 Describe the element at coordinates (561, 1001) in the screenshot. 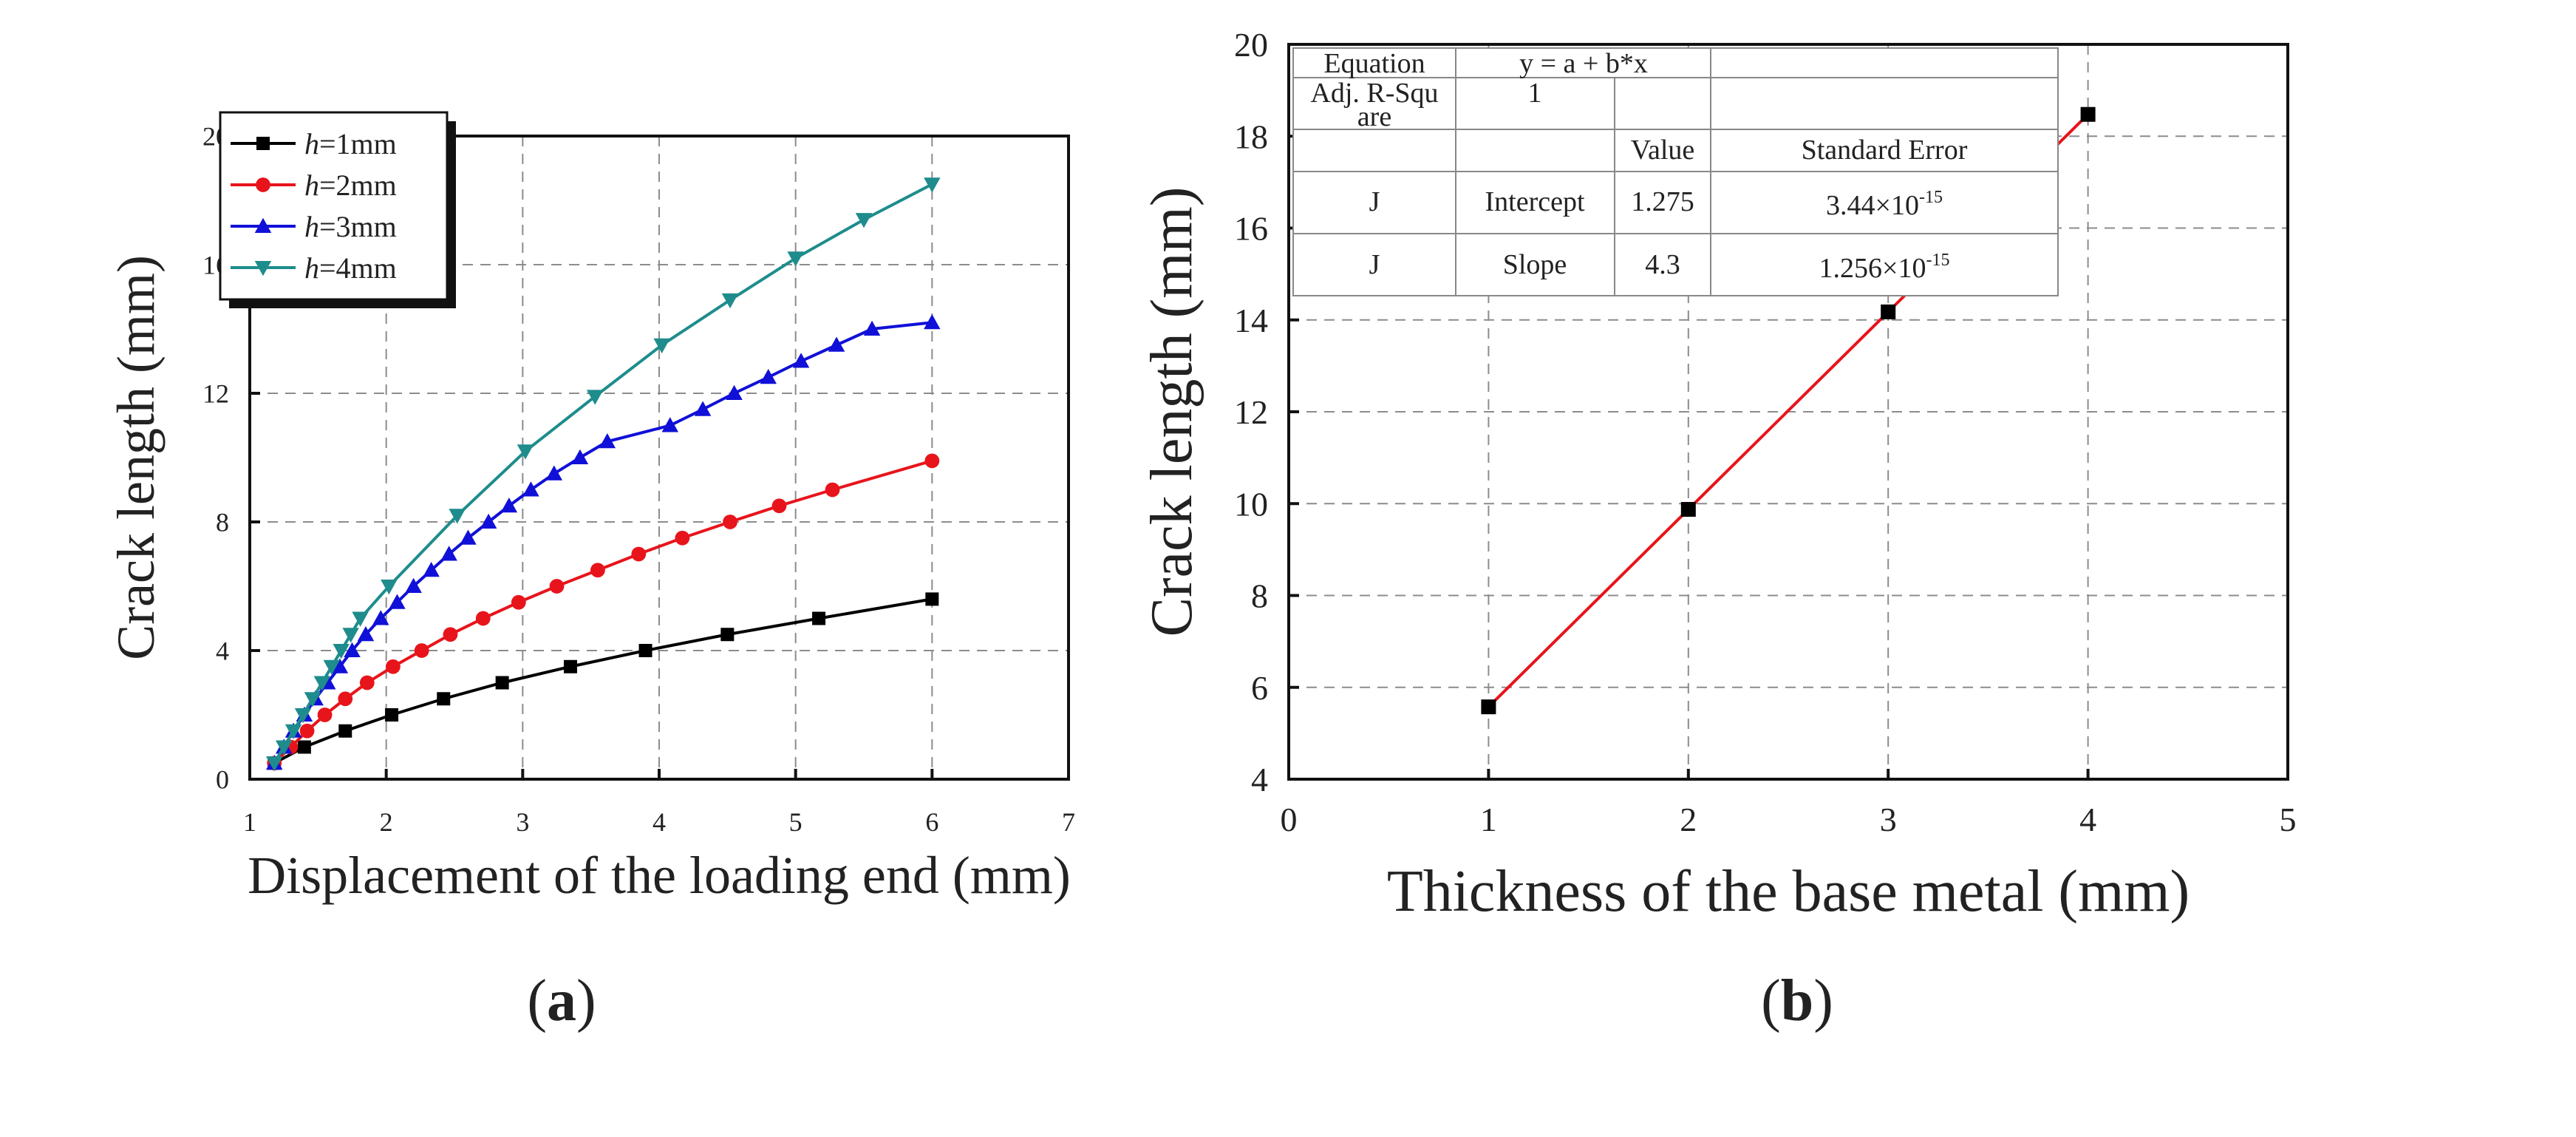

I see `chart-a-panel-letter: a` at that location.